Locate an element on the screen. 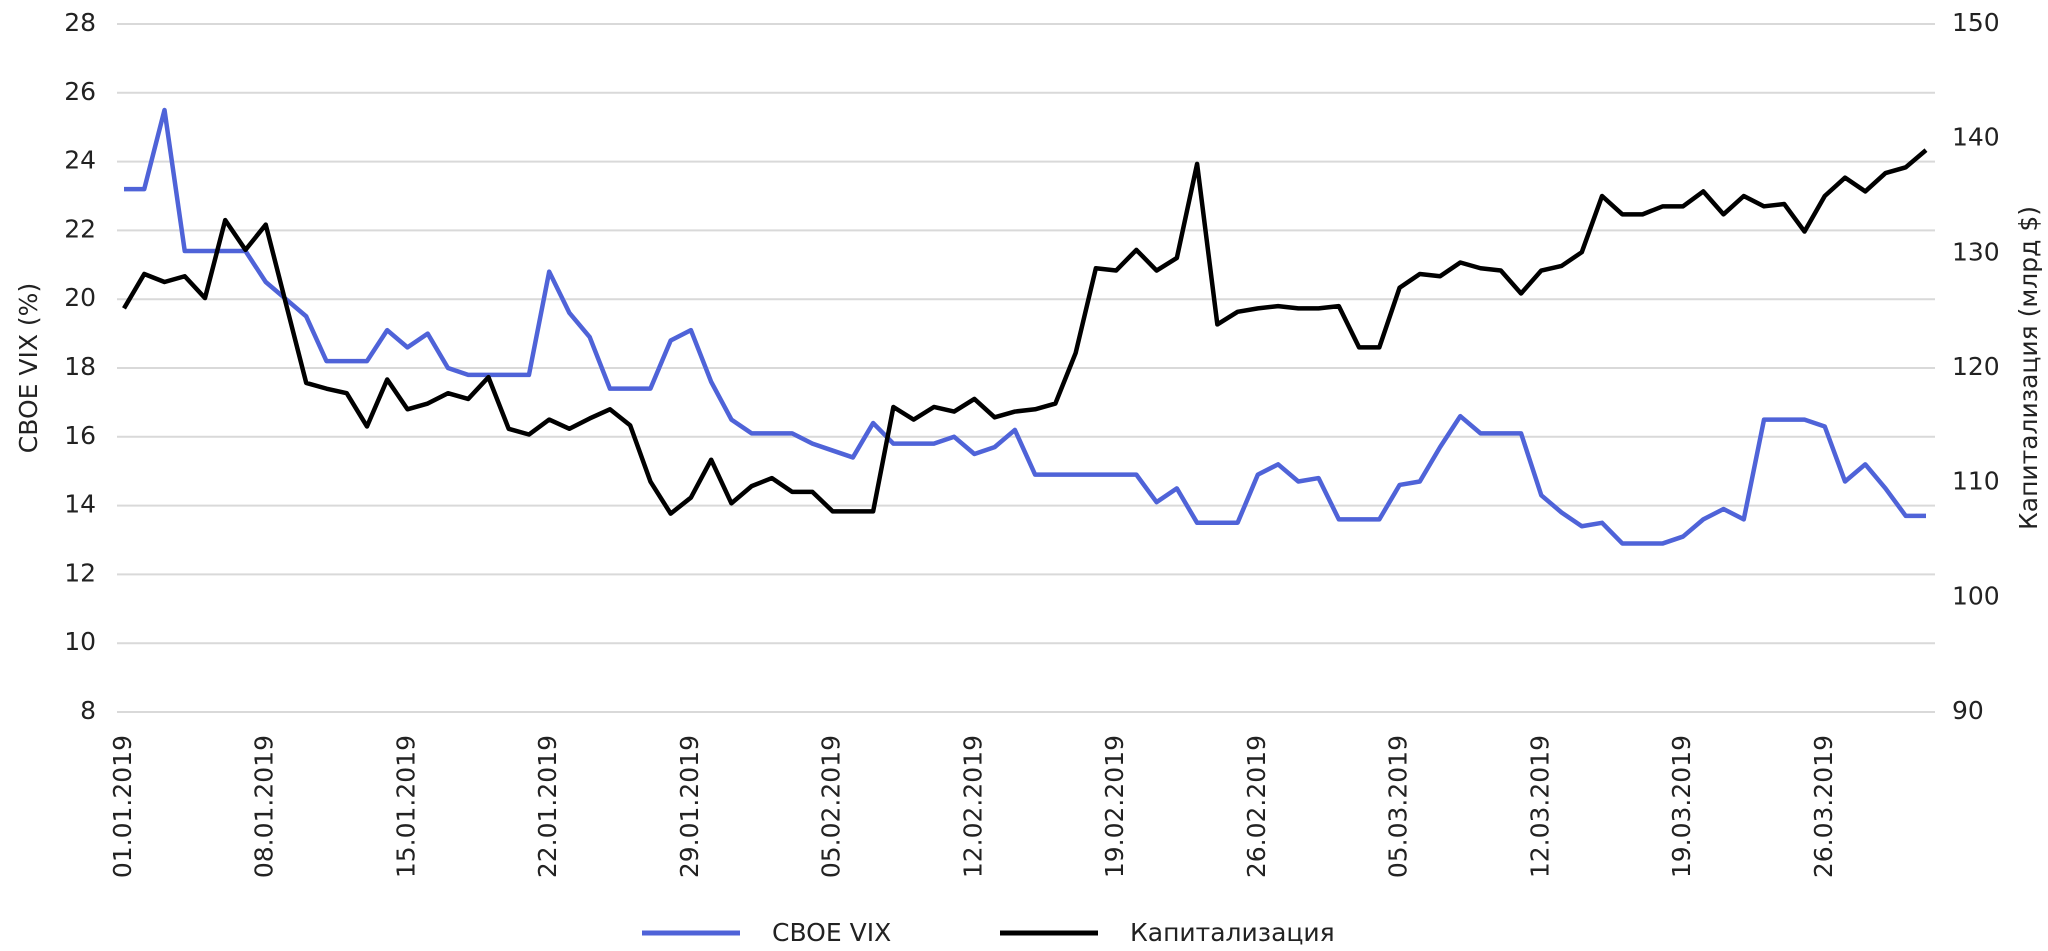 The image size is (2048, 951). x-tick-label: 15.01.2019 is located at coordinates (405, 806).